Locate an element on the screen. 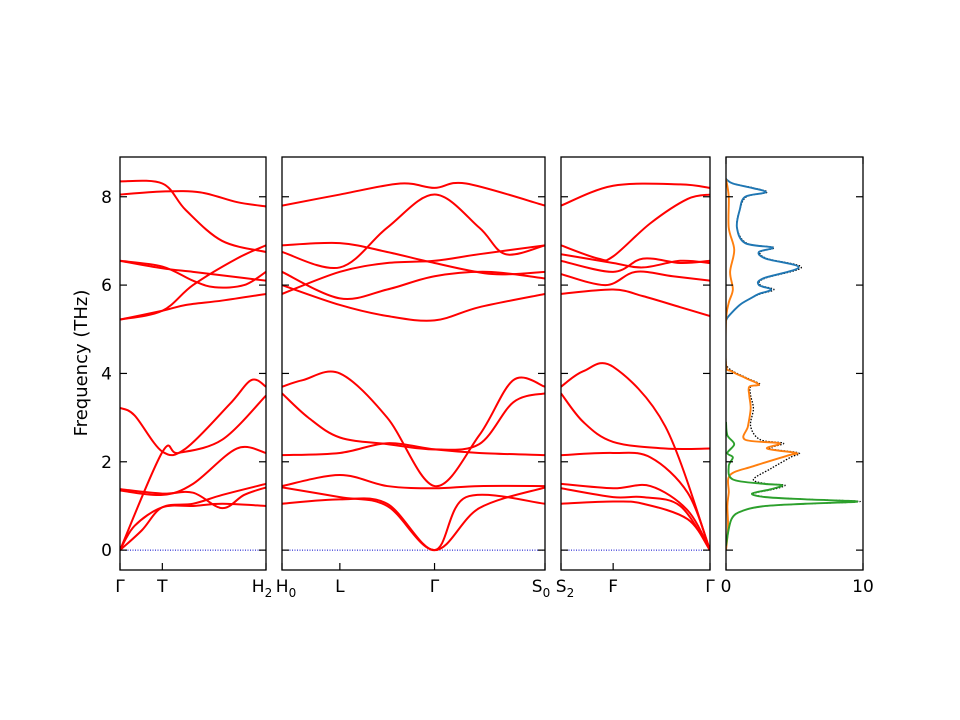 The width and height of the screenshot is (960, 720). x-tick-label-0-2: H2 is located at coordinates (262, 588).